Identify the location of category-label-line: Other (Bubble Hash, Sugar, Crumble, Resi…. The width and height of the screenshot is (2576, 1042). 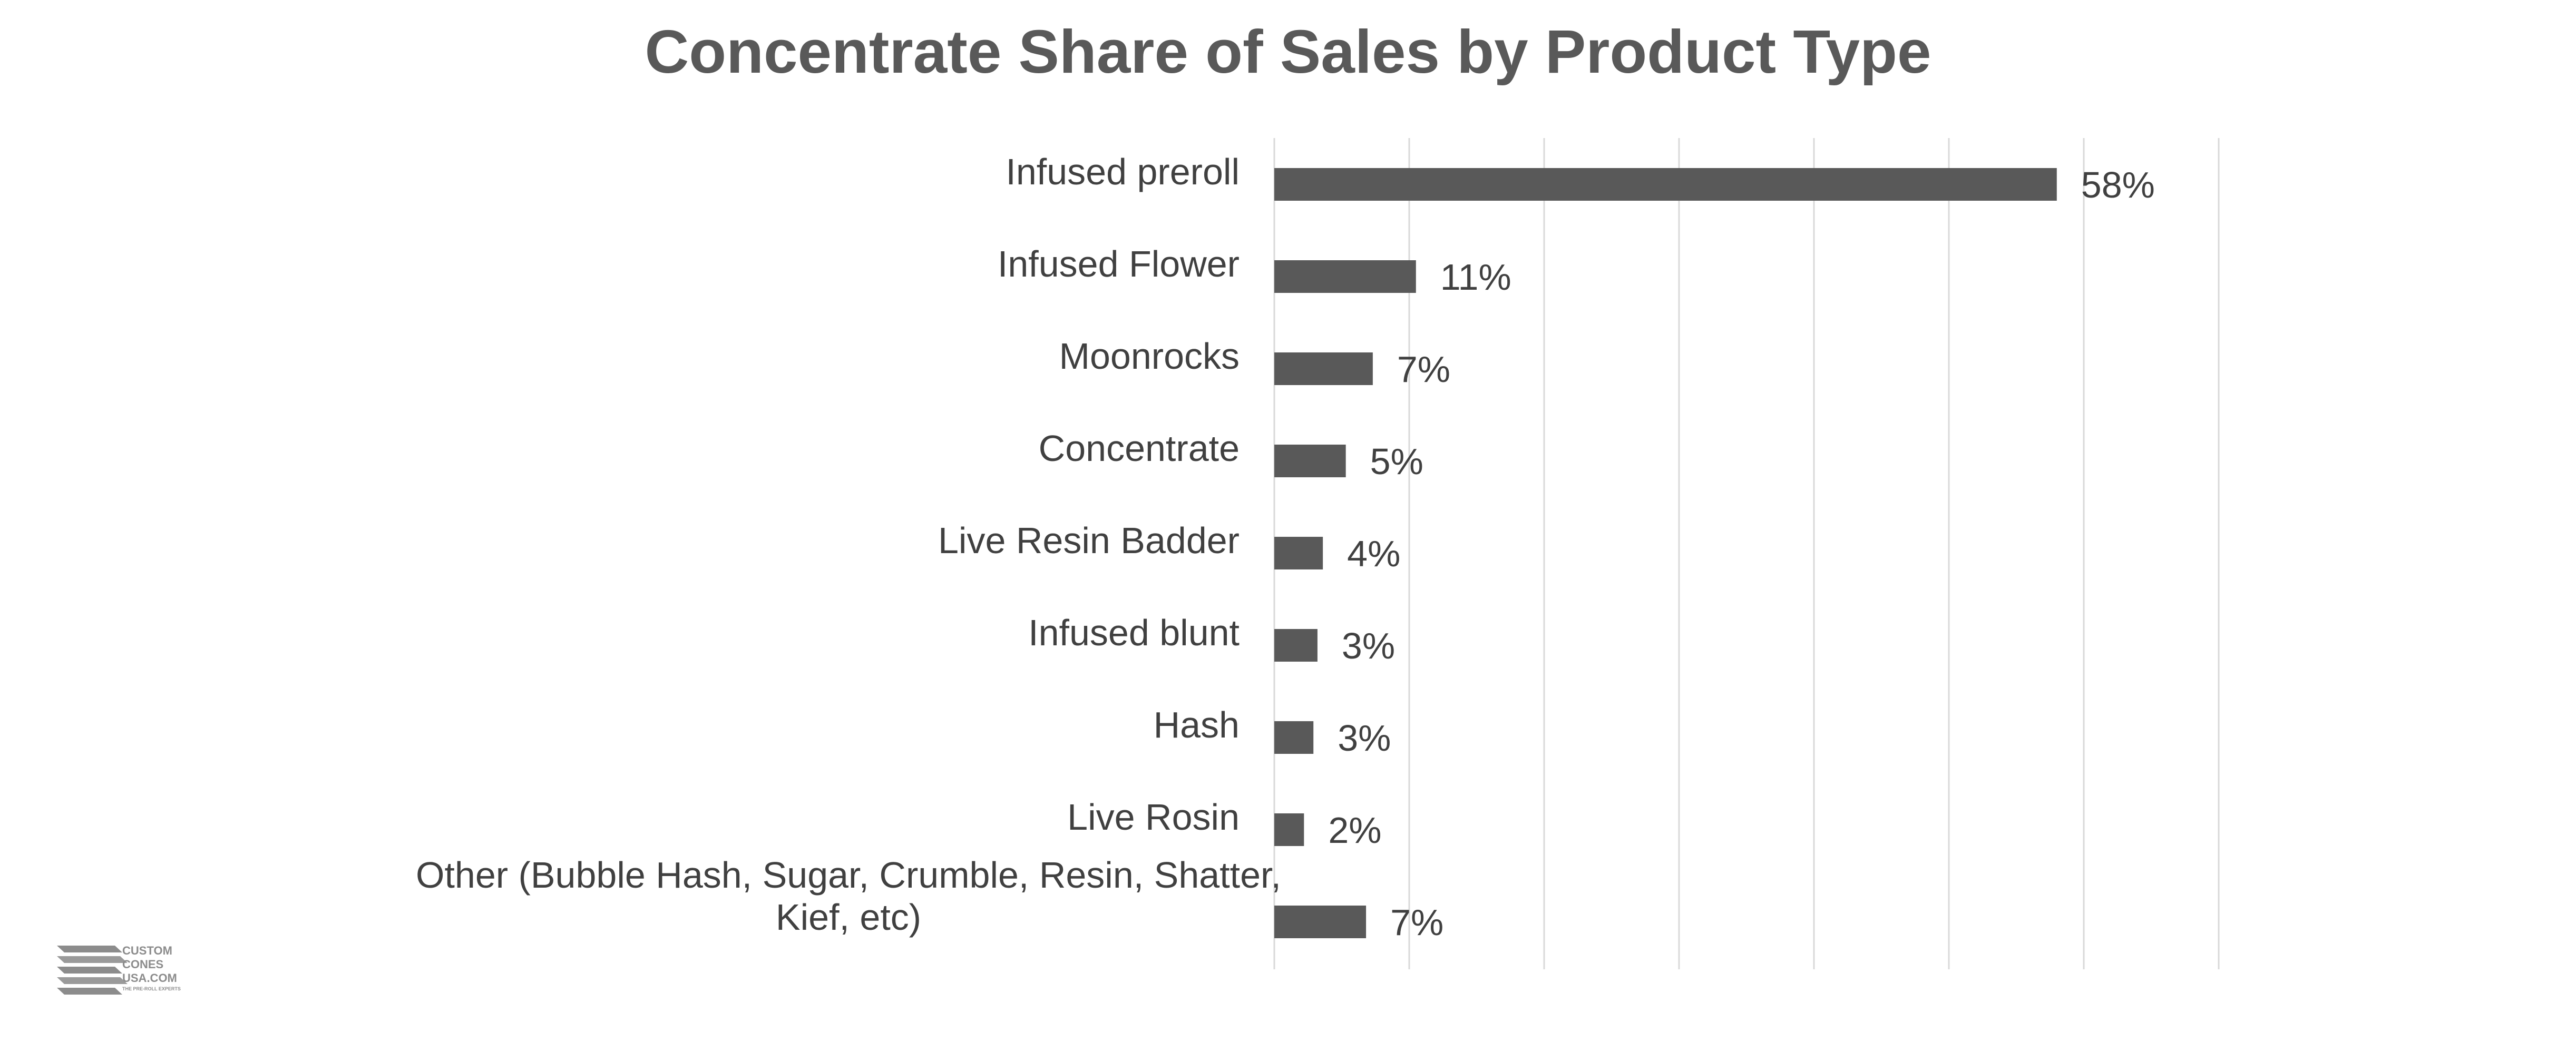
(848, 875).